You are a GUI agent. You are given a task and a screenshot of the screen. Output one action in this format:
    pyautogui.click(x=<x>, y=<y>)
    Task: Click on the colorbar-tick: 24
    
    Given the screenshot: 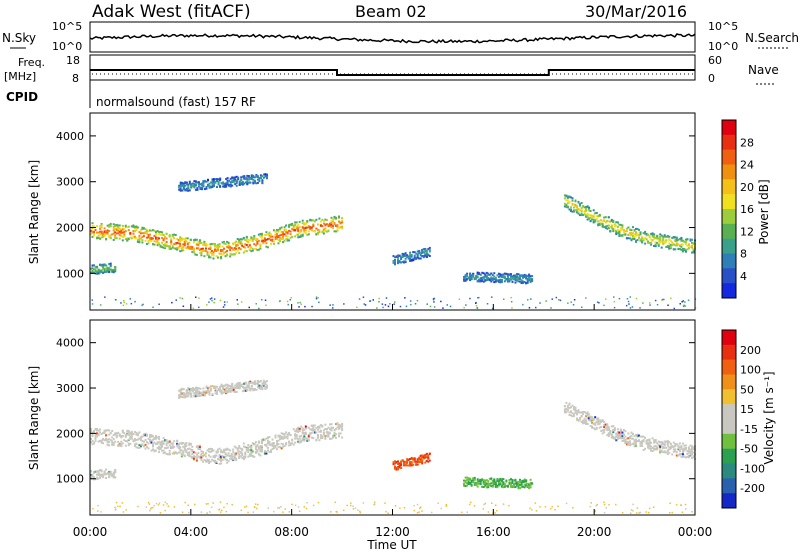 What is the action you would take?
    pyautogui.click(x=747, y=165)
    